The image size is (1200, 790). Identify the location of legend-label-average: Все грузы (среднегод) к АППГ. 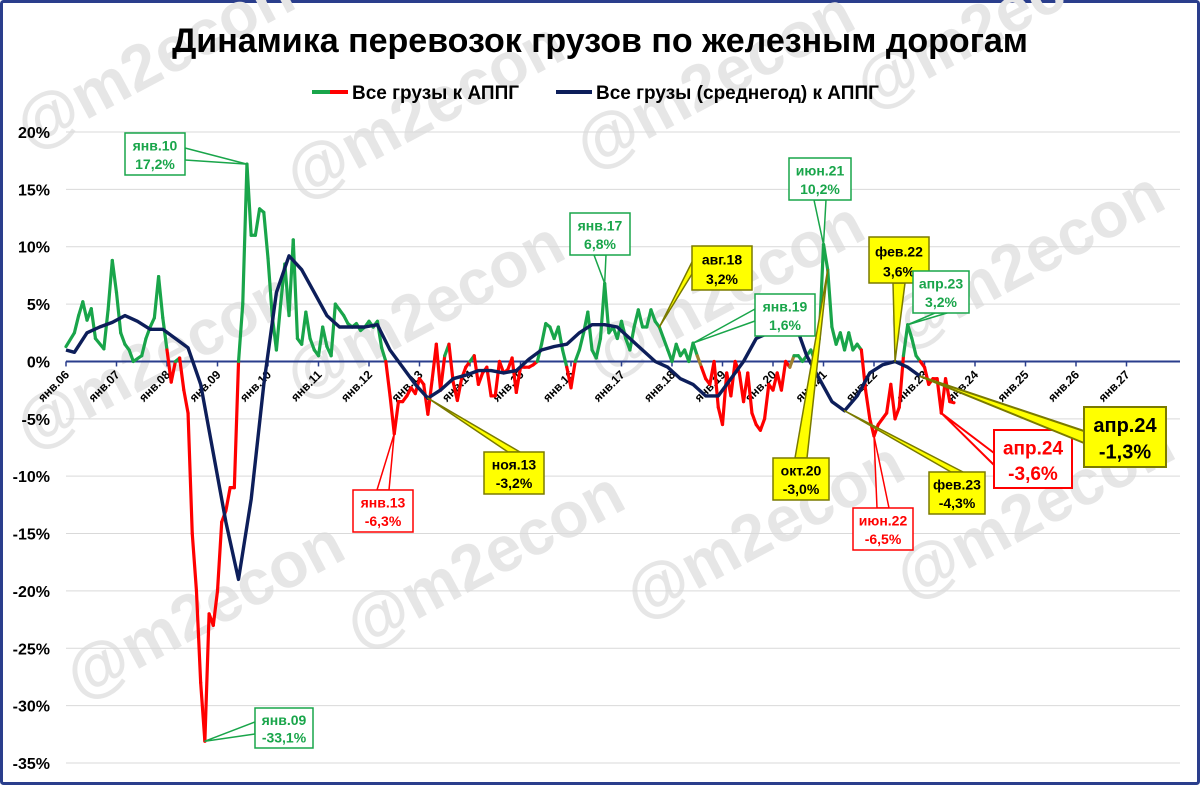
(737, 93).